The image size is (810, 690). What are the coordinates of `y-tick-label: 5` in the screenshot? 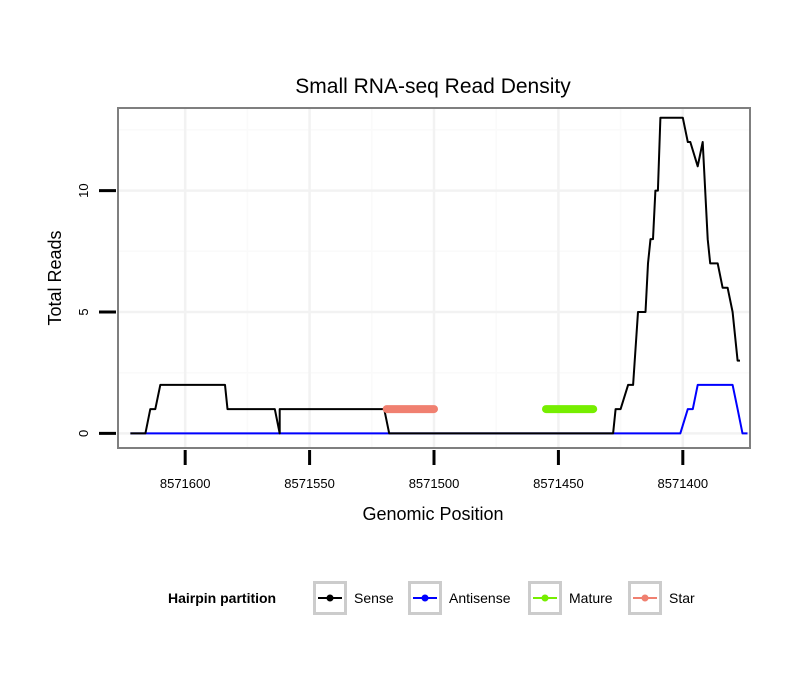 It's located at (83, 311).